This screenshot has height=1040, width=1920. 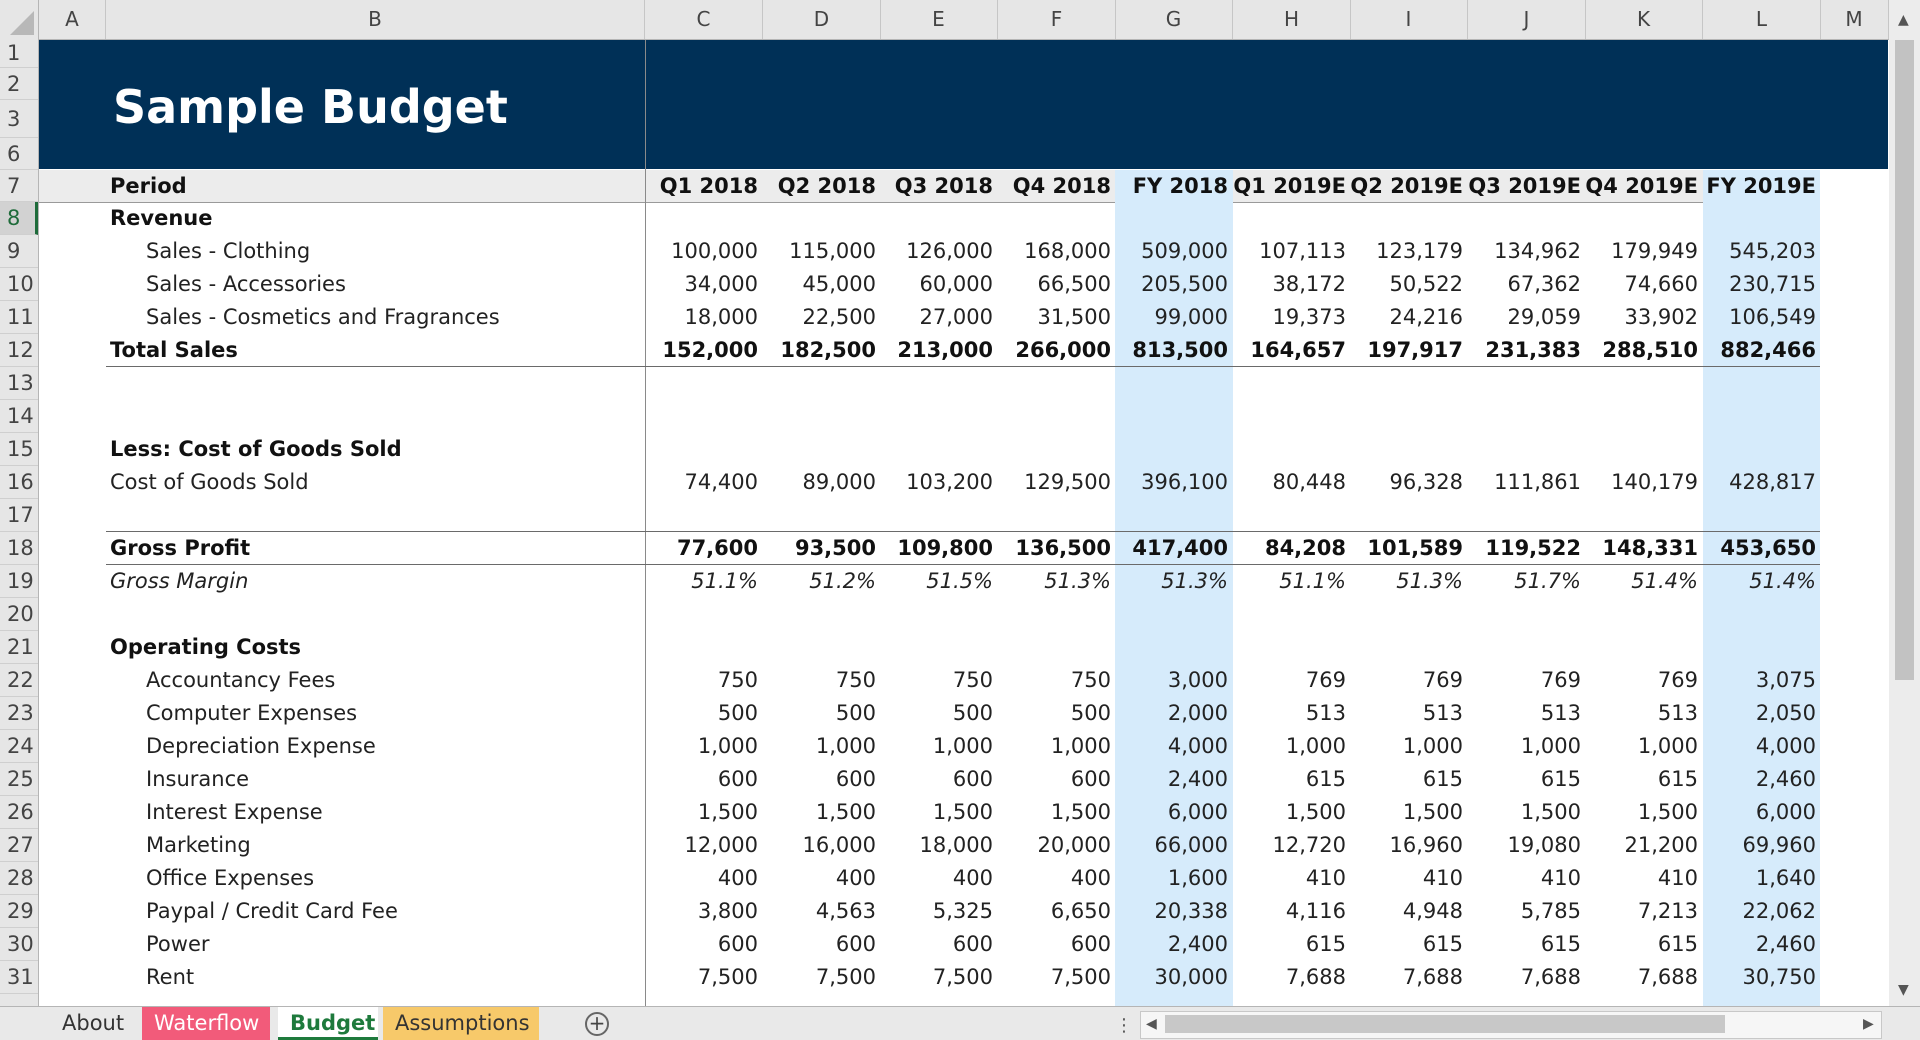 I want to click on row-label: Depreciation Expense, so click(x=261, y=746).